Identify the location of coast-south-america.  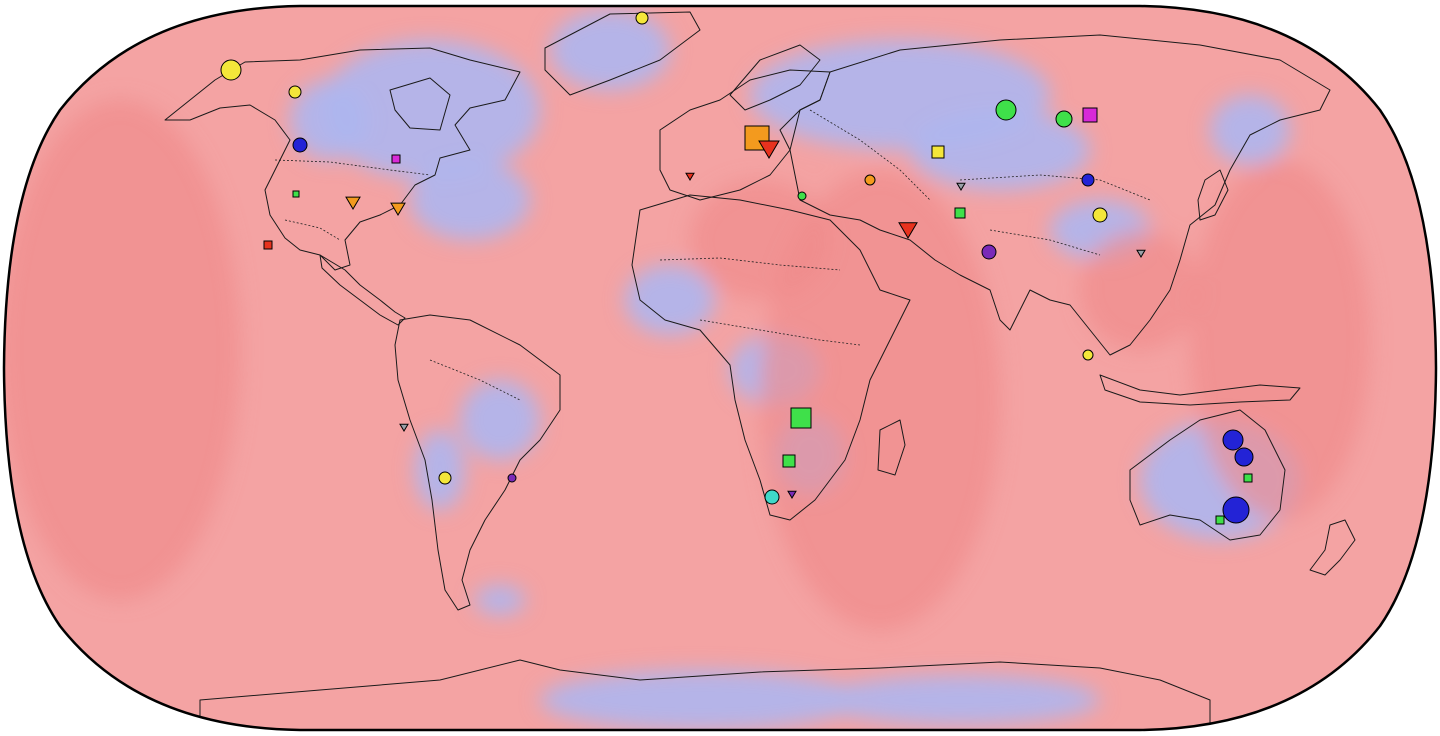
(477, 462).